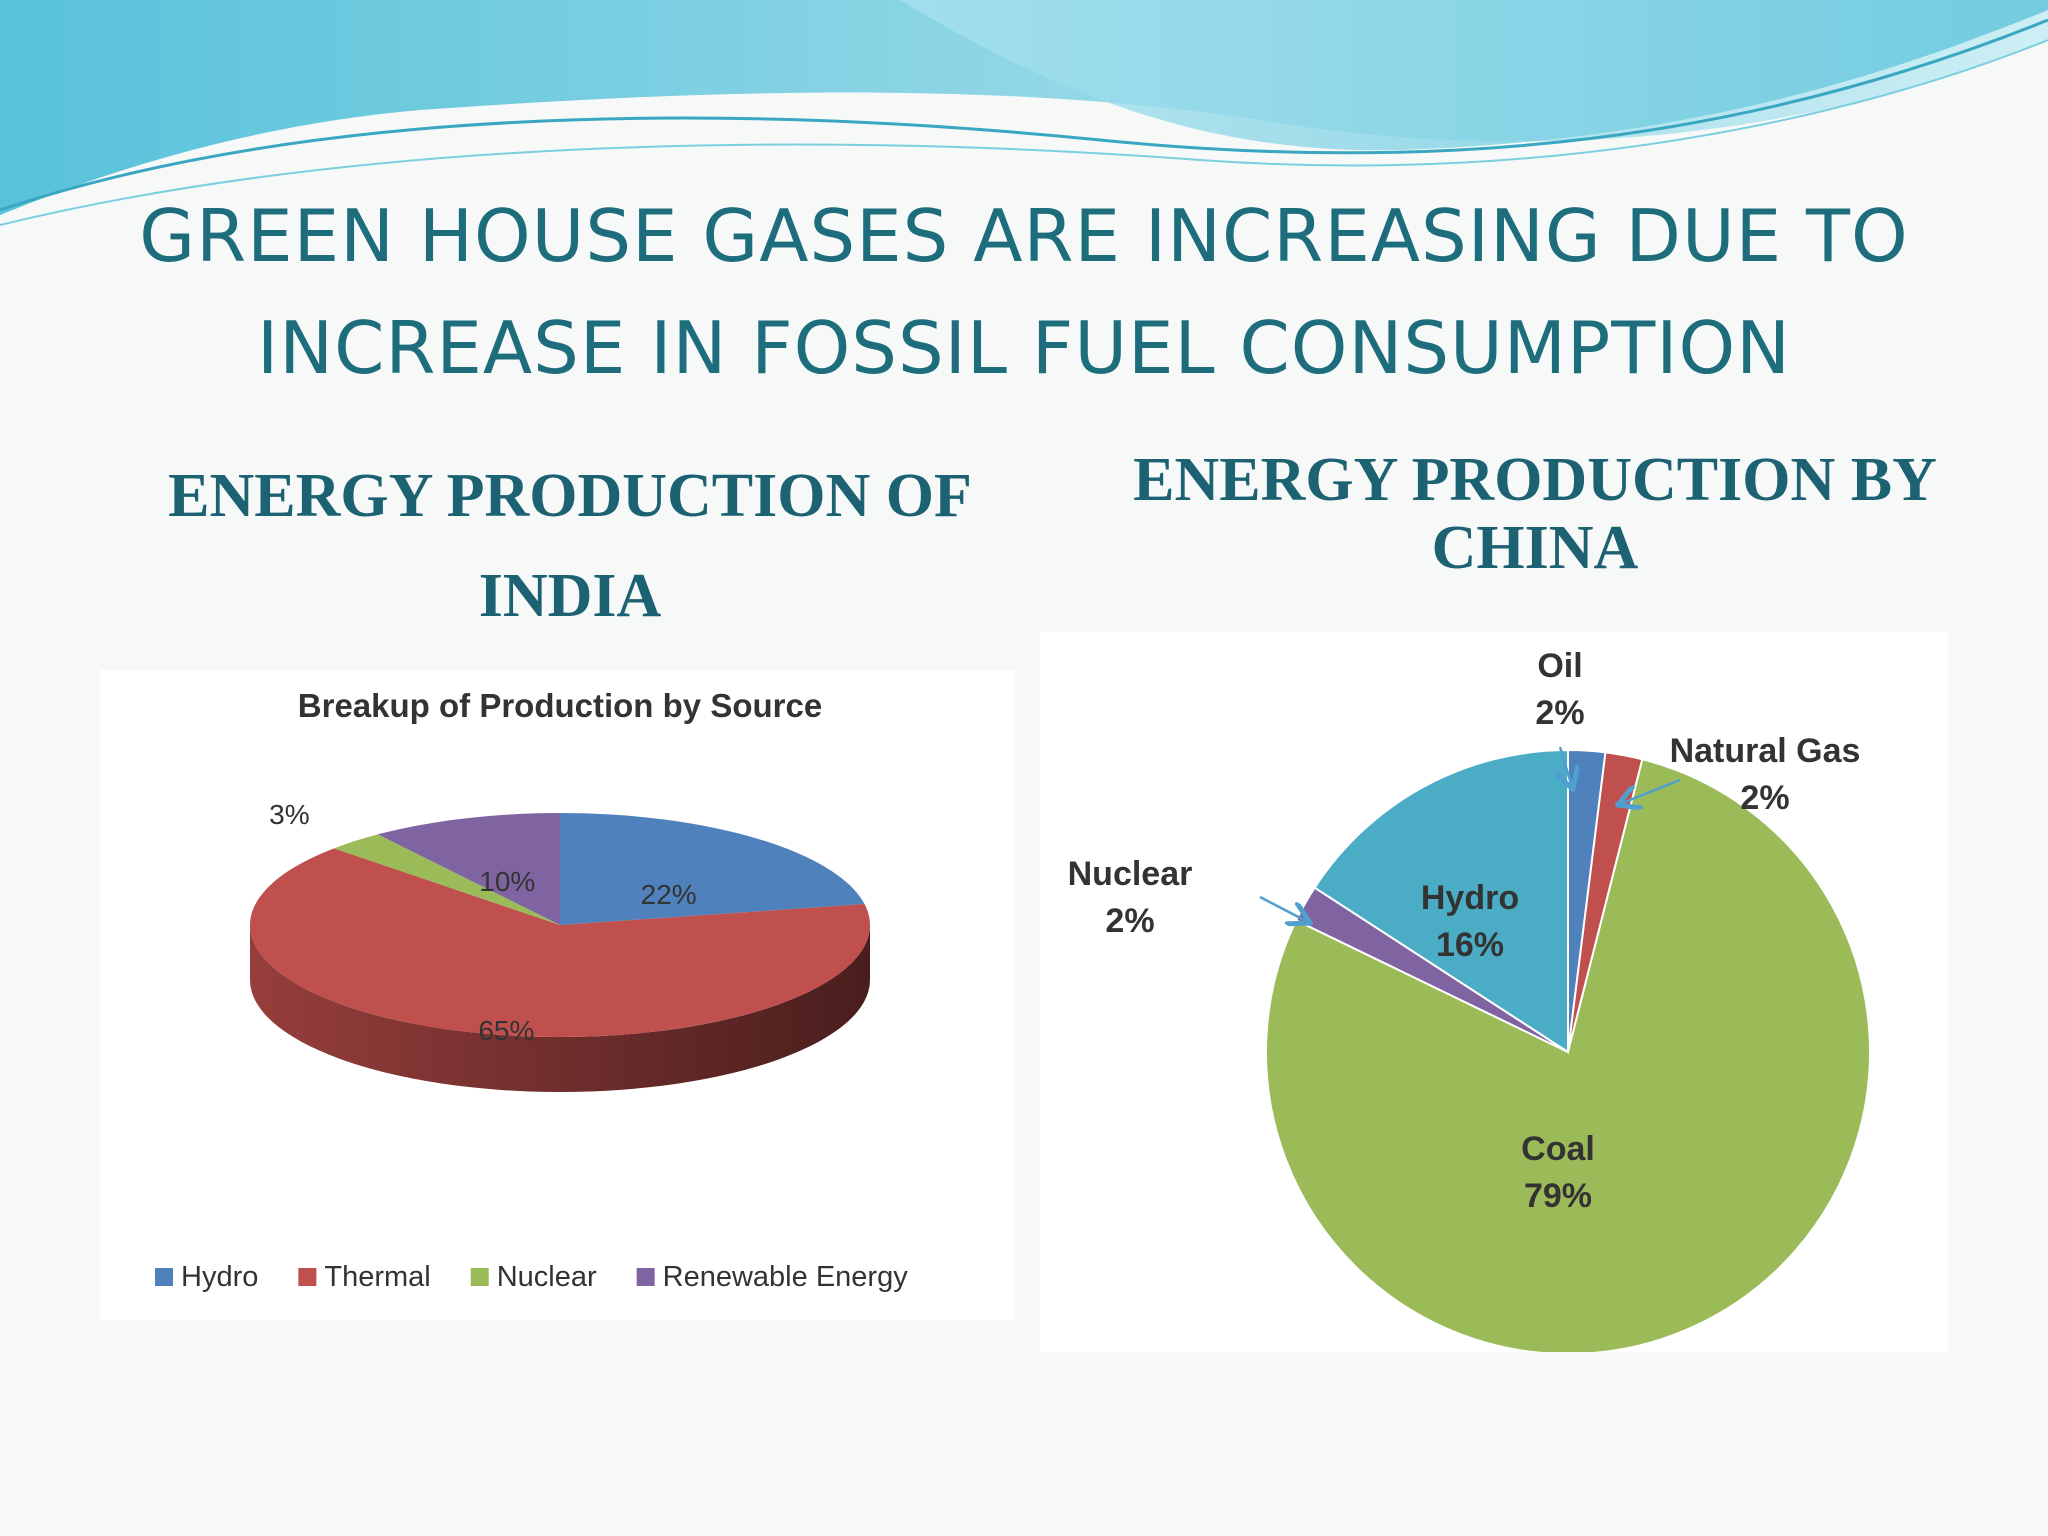 This screenshot has height=1536, width=2048. I want to click on china-slice-value-natural-gas: 2%, so click(1764, 798).